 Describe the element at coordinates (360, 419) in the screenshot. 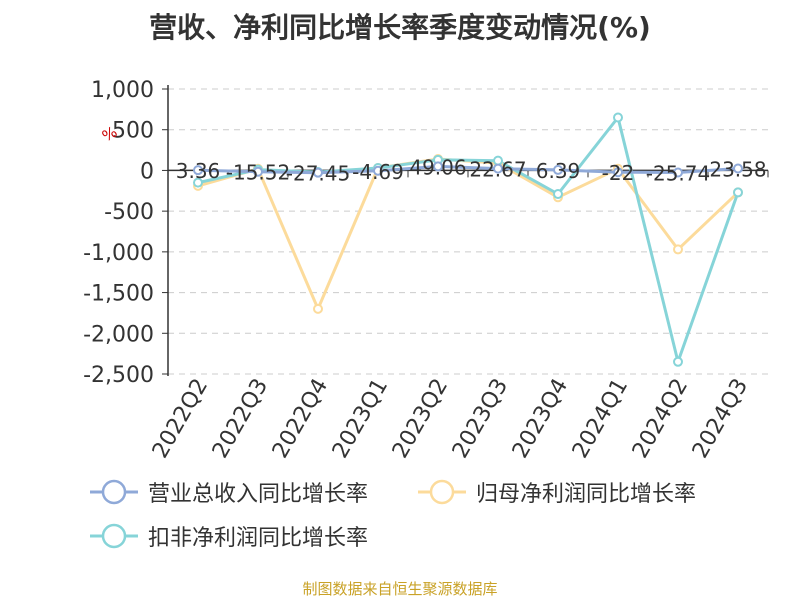

I see `x-tick-label: 2023Q1` at that location.